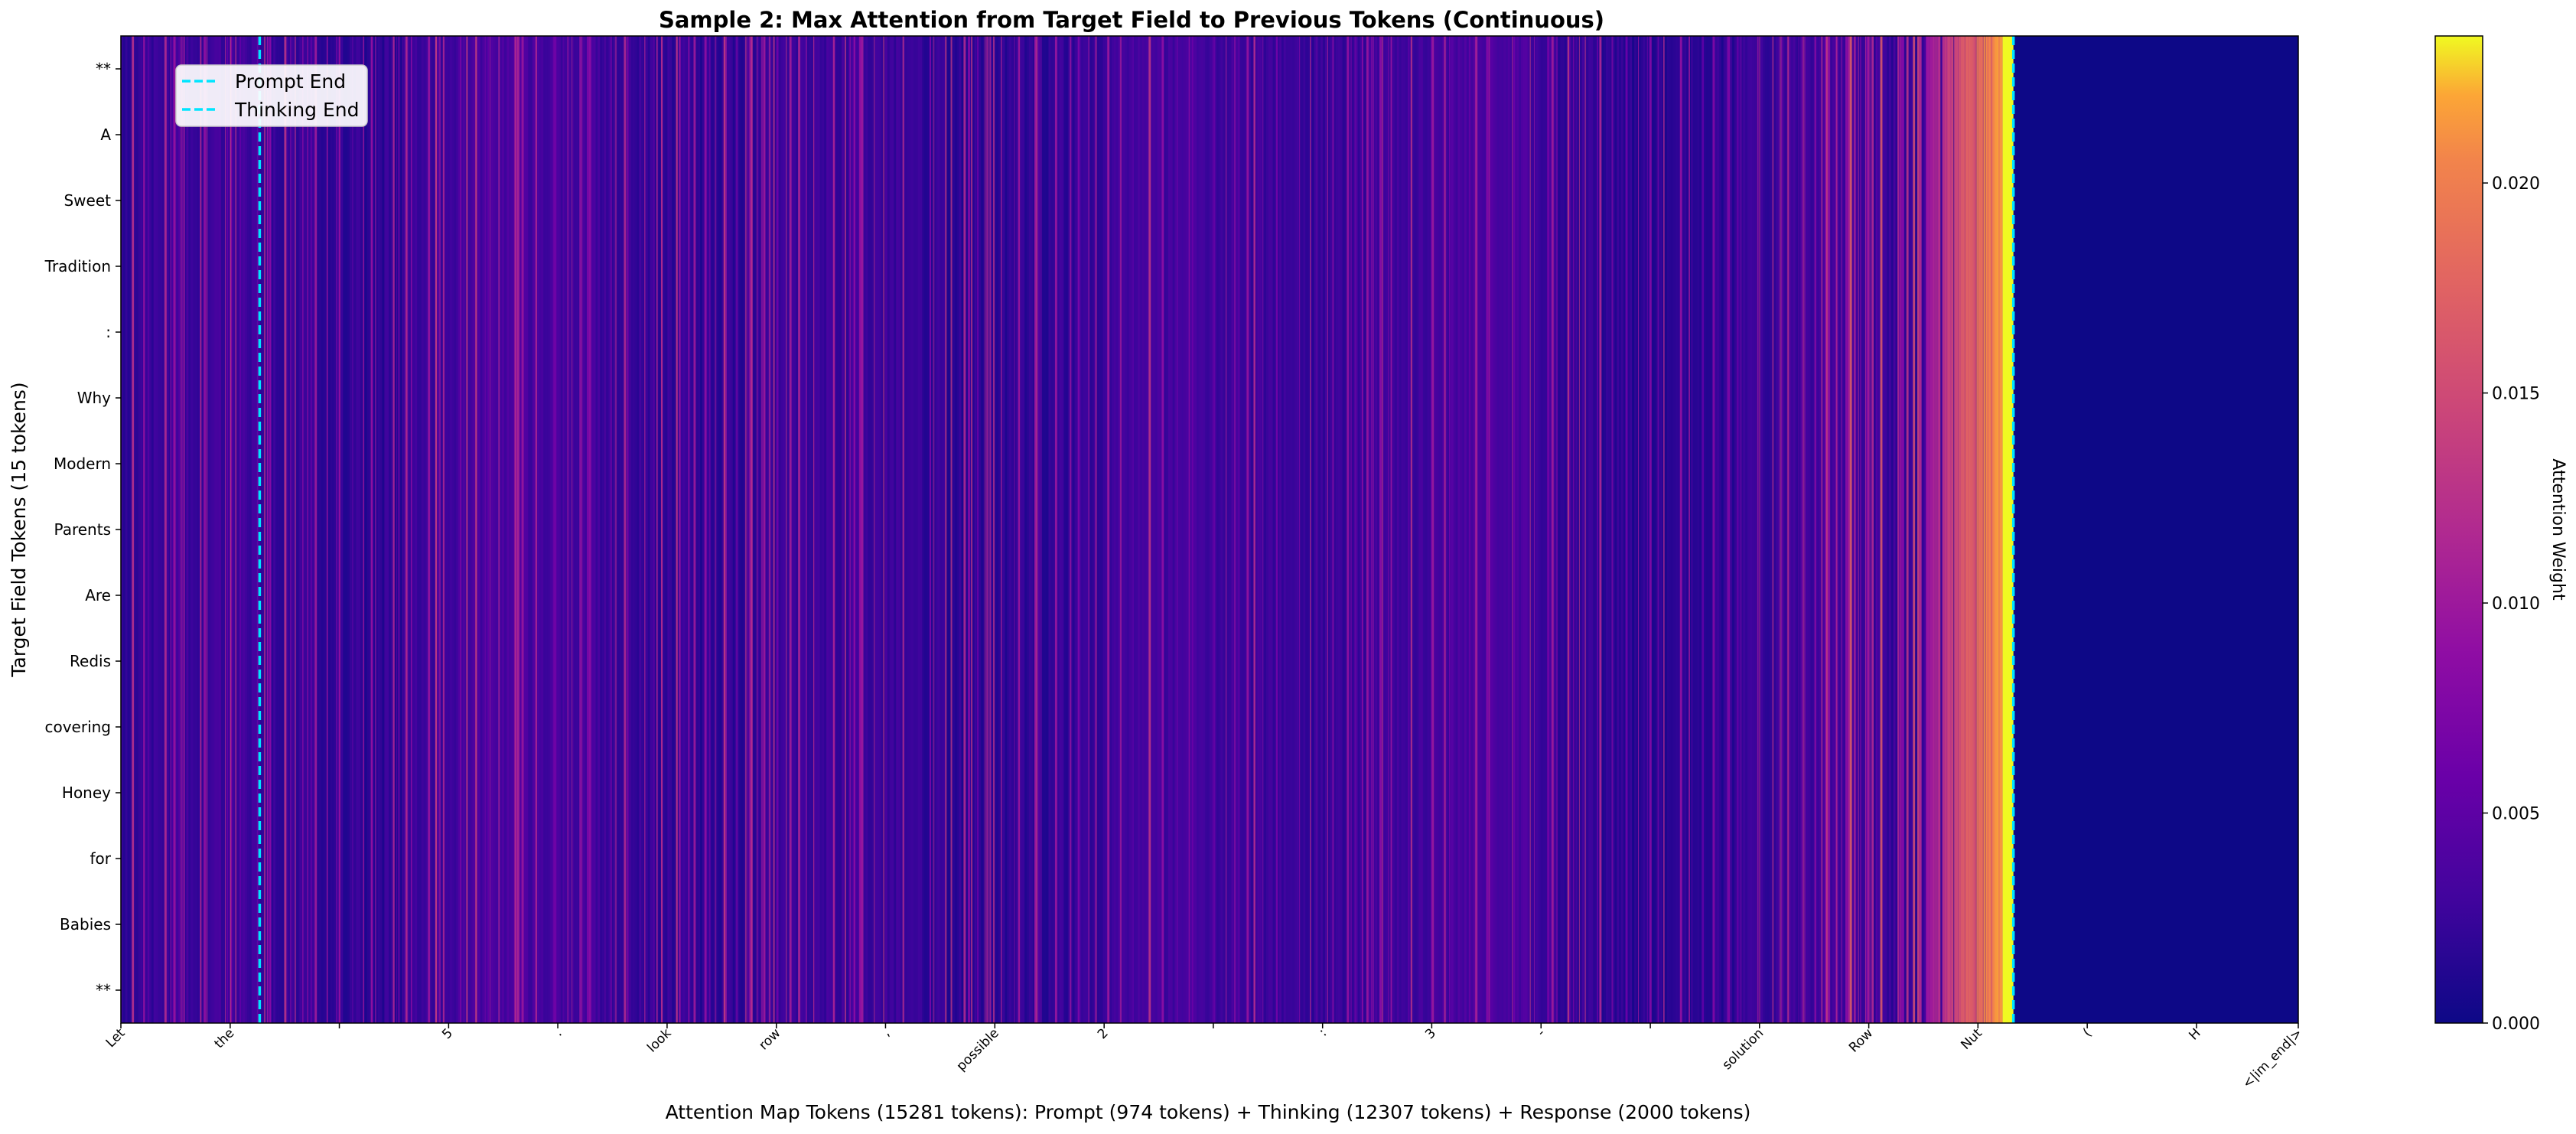 The image size is (2576, 1134). What do you see at coordinates (2516, 814) in the screenshot?
I see `colorbar-tick-label: 0.005` at bounding box center [2516, 814].